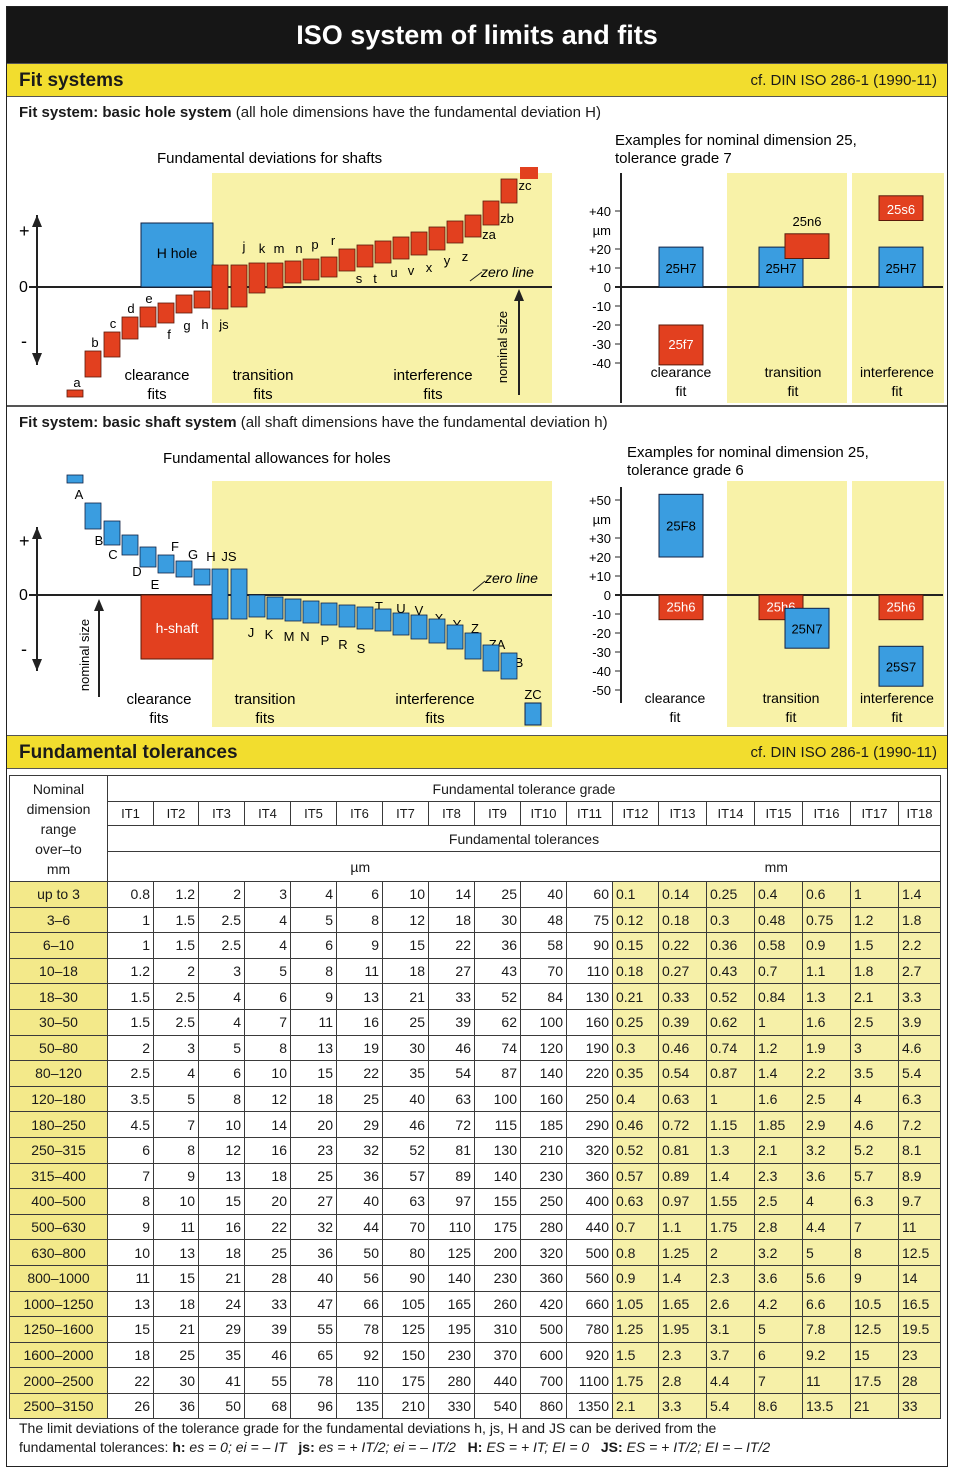 The width and height of the screenshot is (954, 1473). Describe the element at coordinates (601, 652) in the screenshot. I see `scale-tick-label: -30` at that location.